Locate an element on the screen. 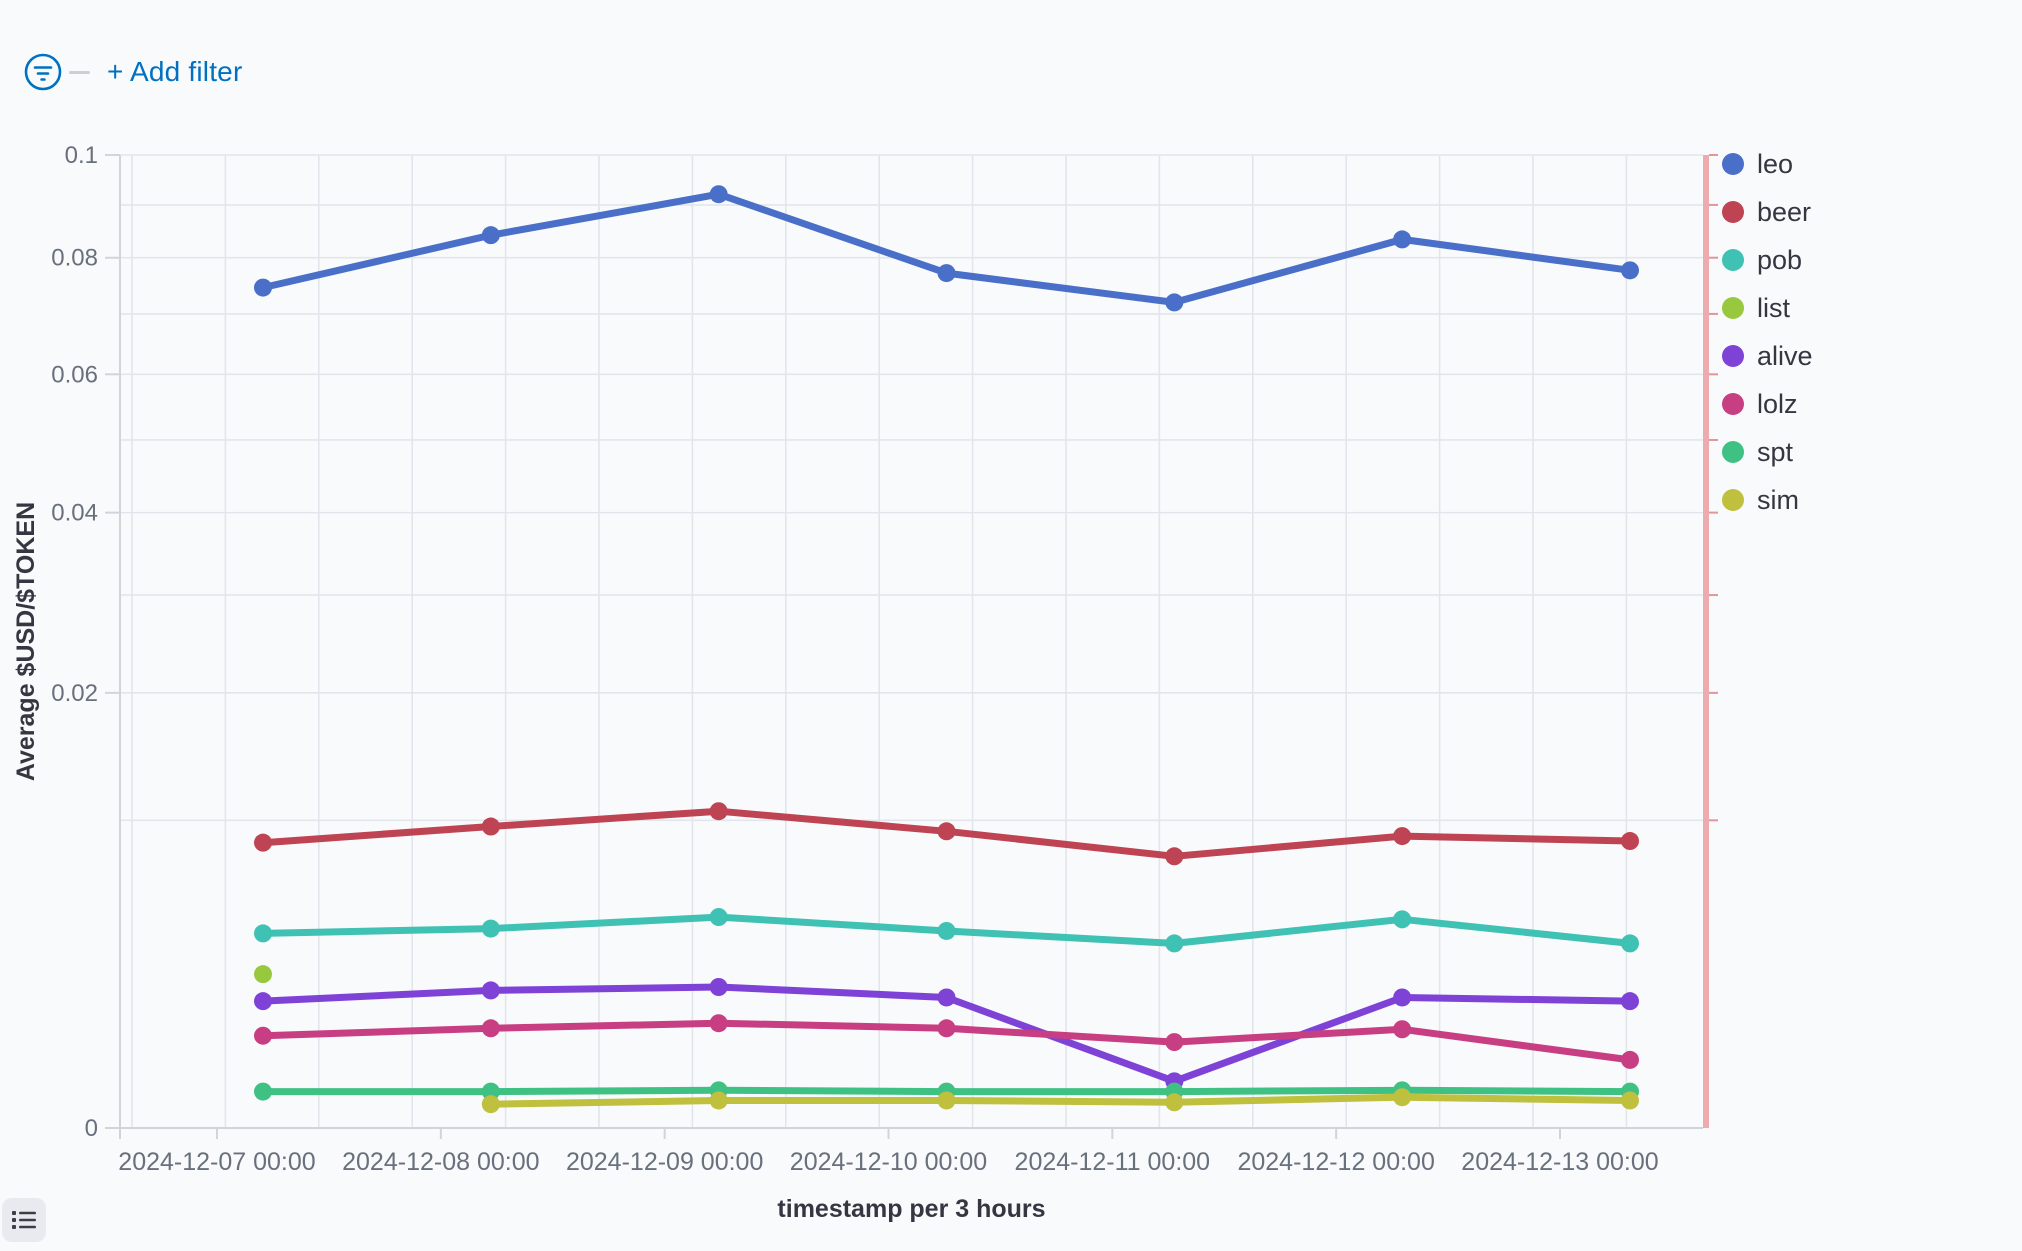 The height and width of the screenshot is (1251, 2022). unordered-list-icon is located at coordinates (24, 1220).